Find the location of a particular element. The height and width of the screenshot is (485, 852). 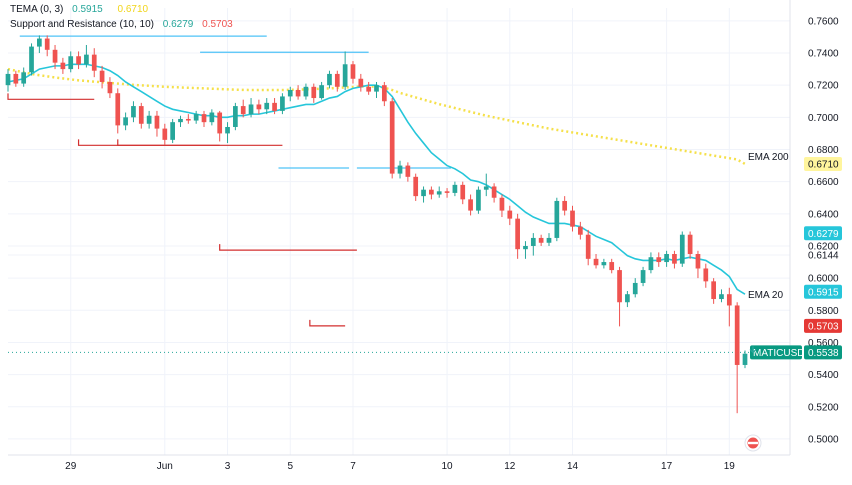

x-tick-label: 5 is located at coordinates (290, 466).